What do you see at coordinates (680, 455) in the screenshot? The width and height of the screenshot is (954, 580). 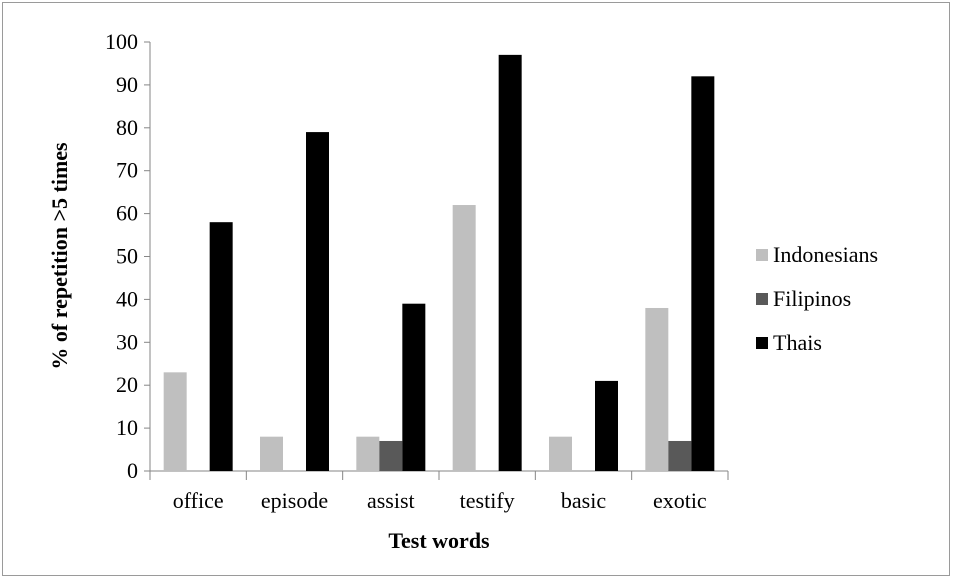 I see `bar-filipinos-exotic` at bounding box center [680, 455].